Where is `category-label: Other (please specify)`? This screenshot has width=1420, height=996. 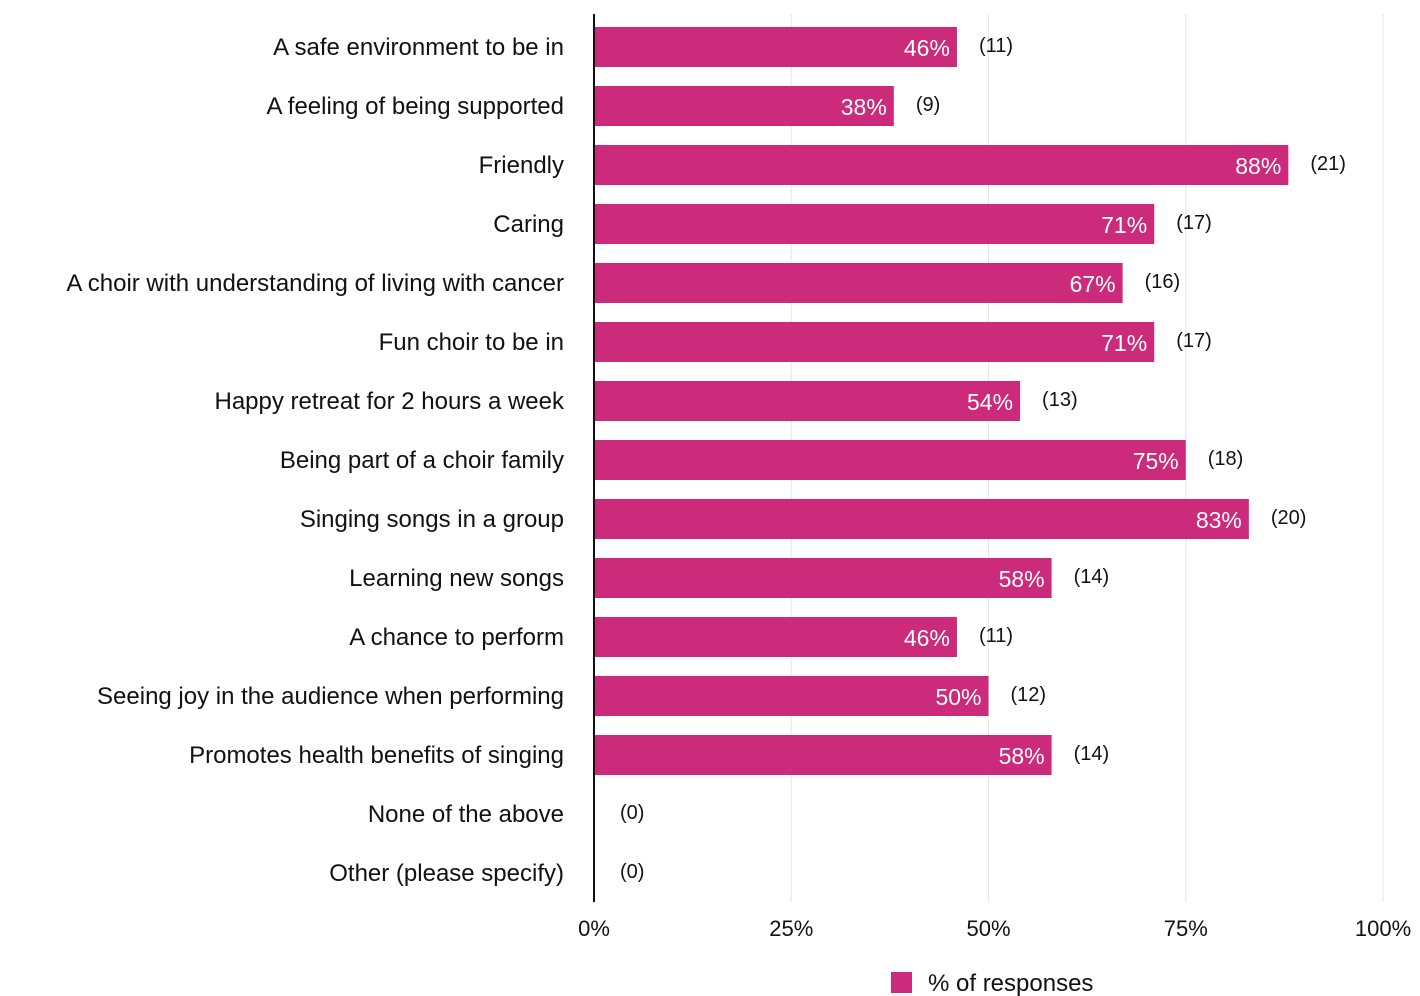 category-label: Other (please specify) is located at coordinates (446, 873).